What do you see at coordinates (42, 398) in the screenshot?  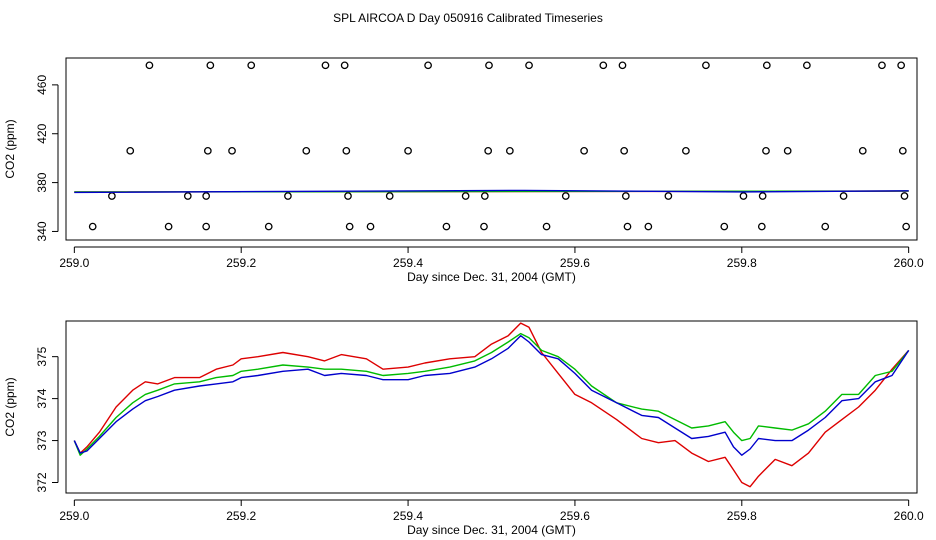 I see `y-tick-label: 374` at bounding box center [42, 398].